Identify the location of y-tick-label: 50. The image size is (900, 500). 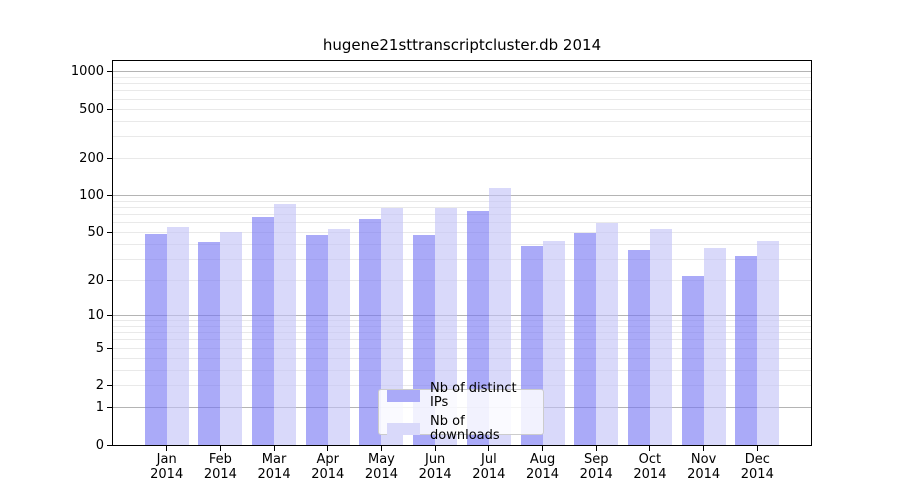
(95, 233).